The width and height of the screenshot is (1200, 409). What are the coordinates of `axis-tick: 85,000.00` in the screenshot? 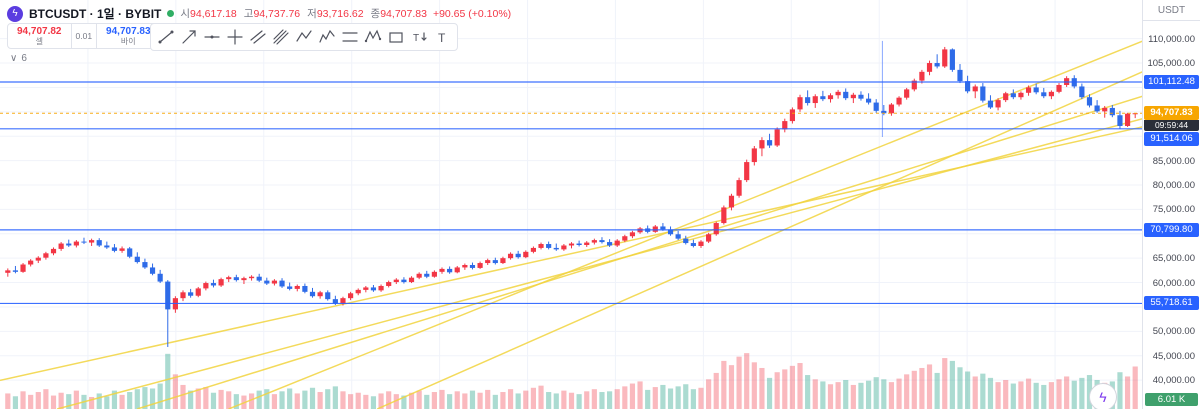 It's located at (1173, 161).